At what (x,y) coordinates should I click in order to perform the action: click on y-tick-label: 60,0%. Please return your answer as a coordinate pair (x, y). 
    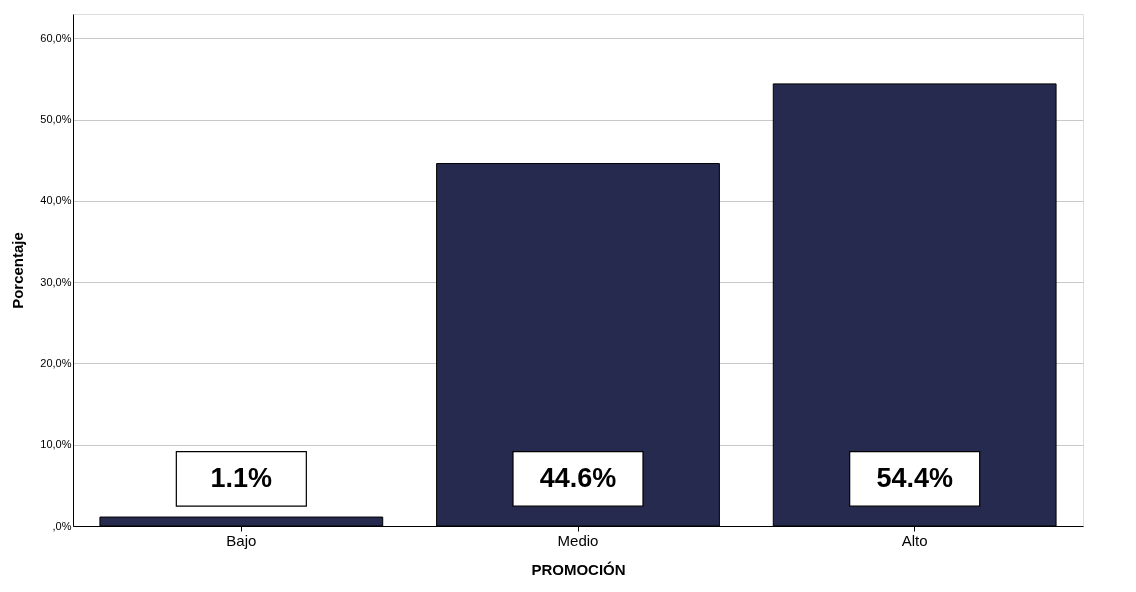
    Looking at the image, I should click on (56, 37).